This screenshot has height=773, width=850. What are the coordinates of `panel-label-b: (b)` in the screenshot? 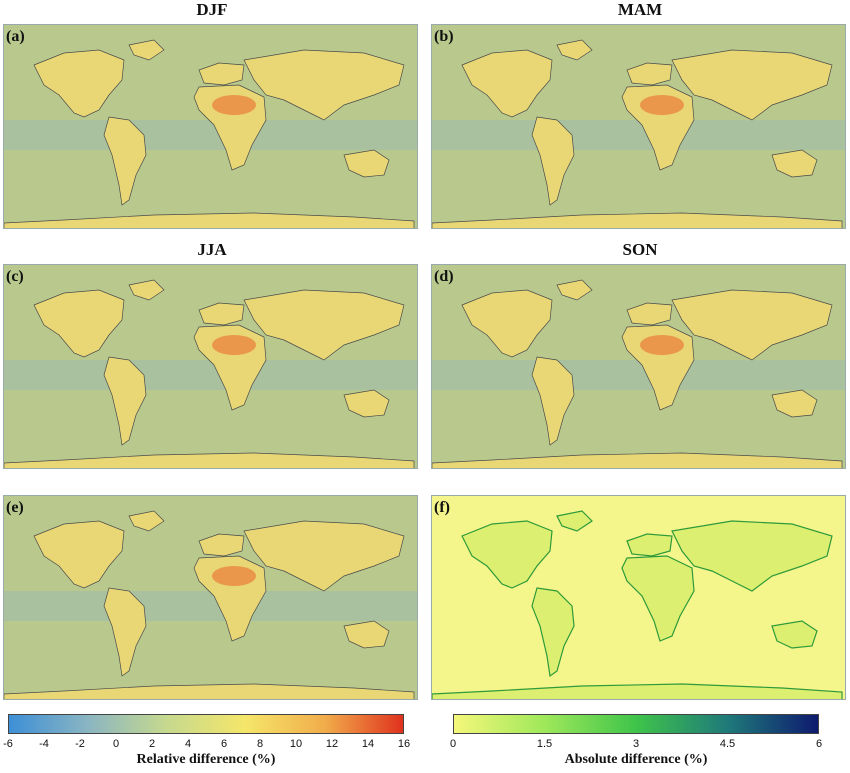 It's located at (444, 36).